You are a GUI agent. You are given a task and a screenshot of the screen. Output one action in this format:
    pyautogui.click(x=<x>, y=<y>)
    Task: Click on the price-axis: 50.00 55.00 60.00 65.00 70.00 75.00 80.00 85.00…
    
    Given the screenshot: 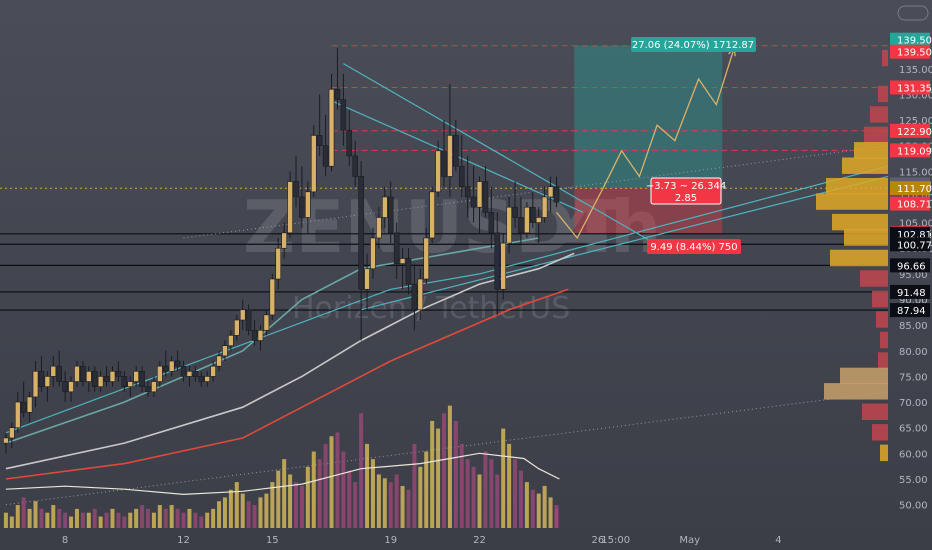 What is the action you would take?
    pyautogui.click(x=911, y=272)
    